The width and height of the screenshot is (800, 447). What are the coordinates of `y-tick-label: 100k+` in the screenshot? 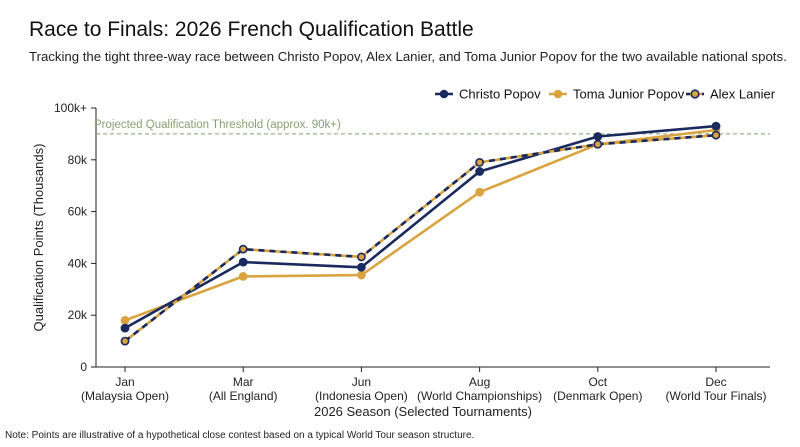 It's located at (70, 108).